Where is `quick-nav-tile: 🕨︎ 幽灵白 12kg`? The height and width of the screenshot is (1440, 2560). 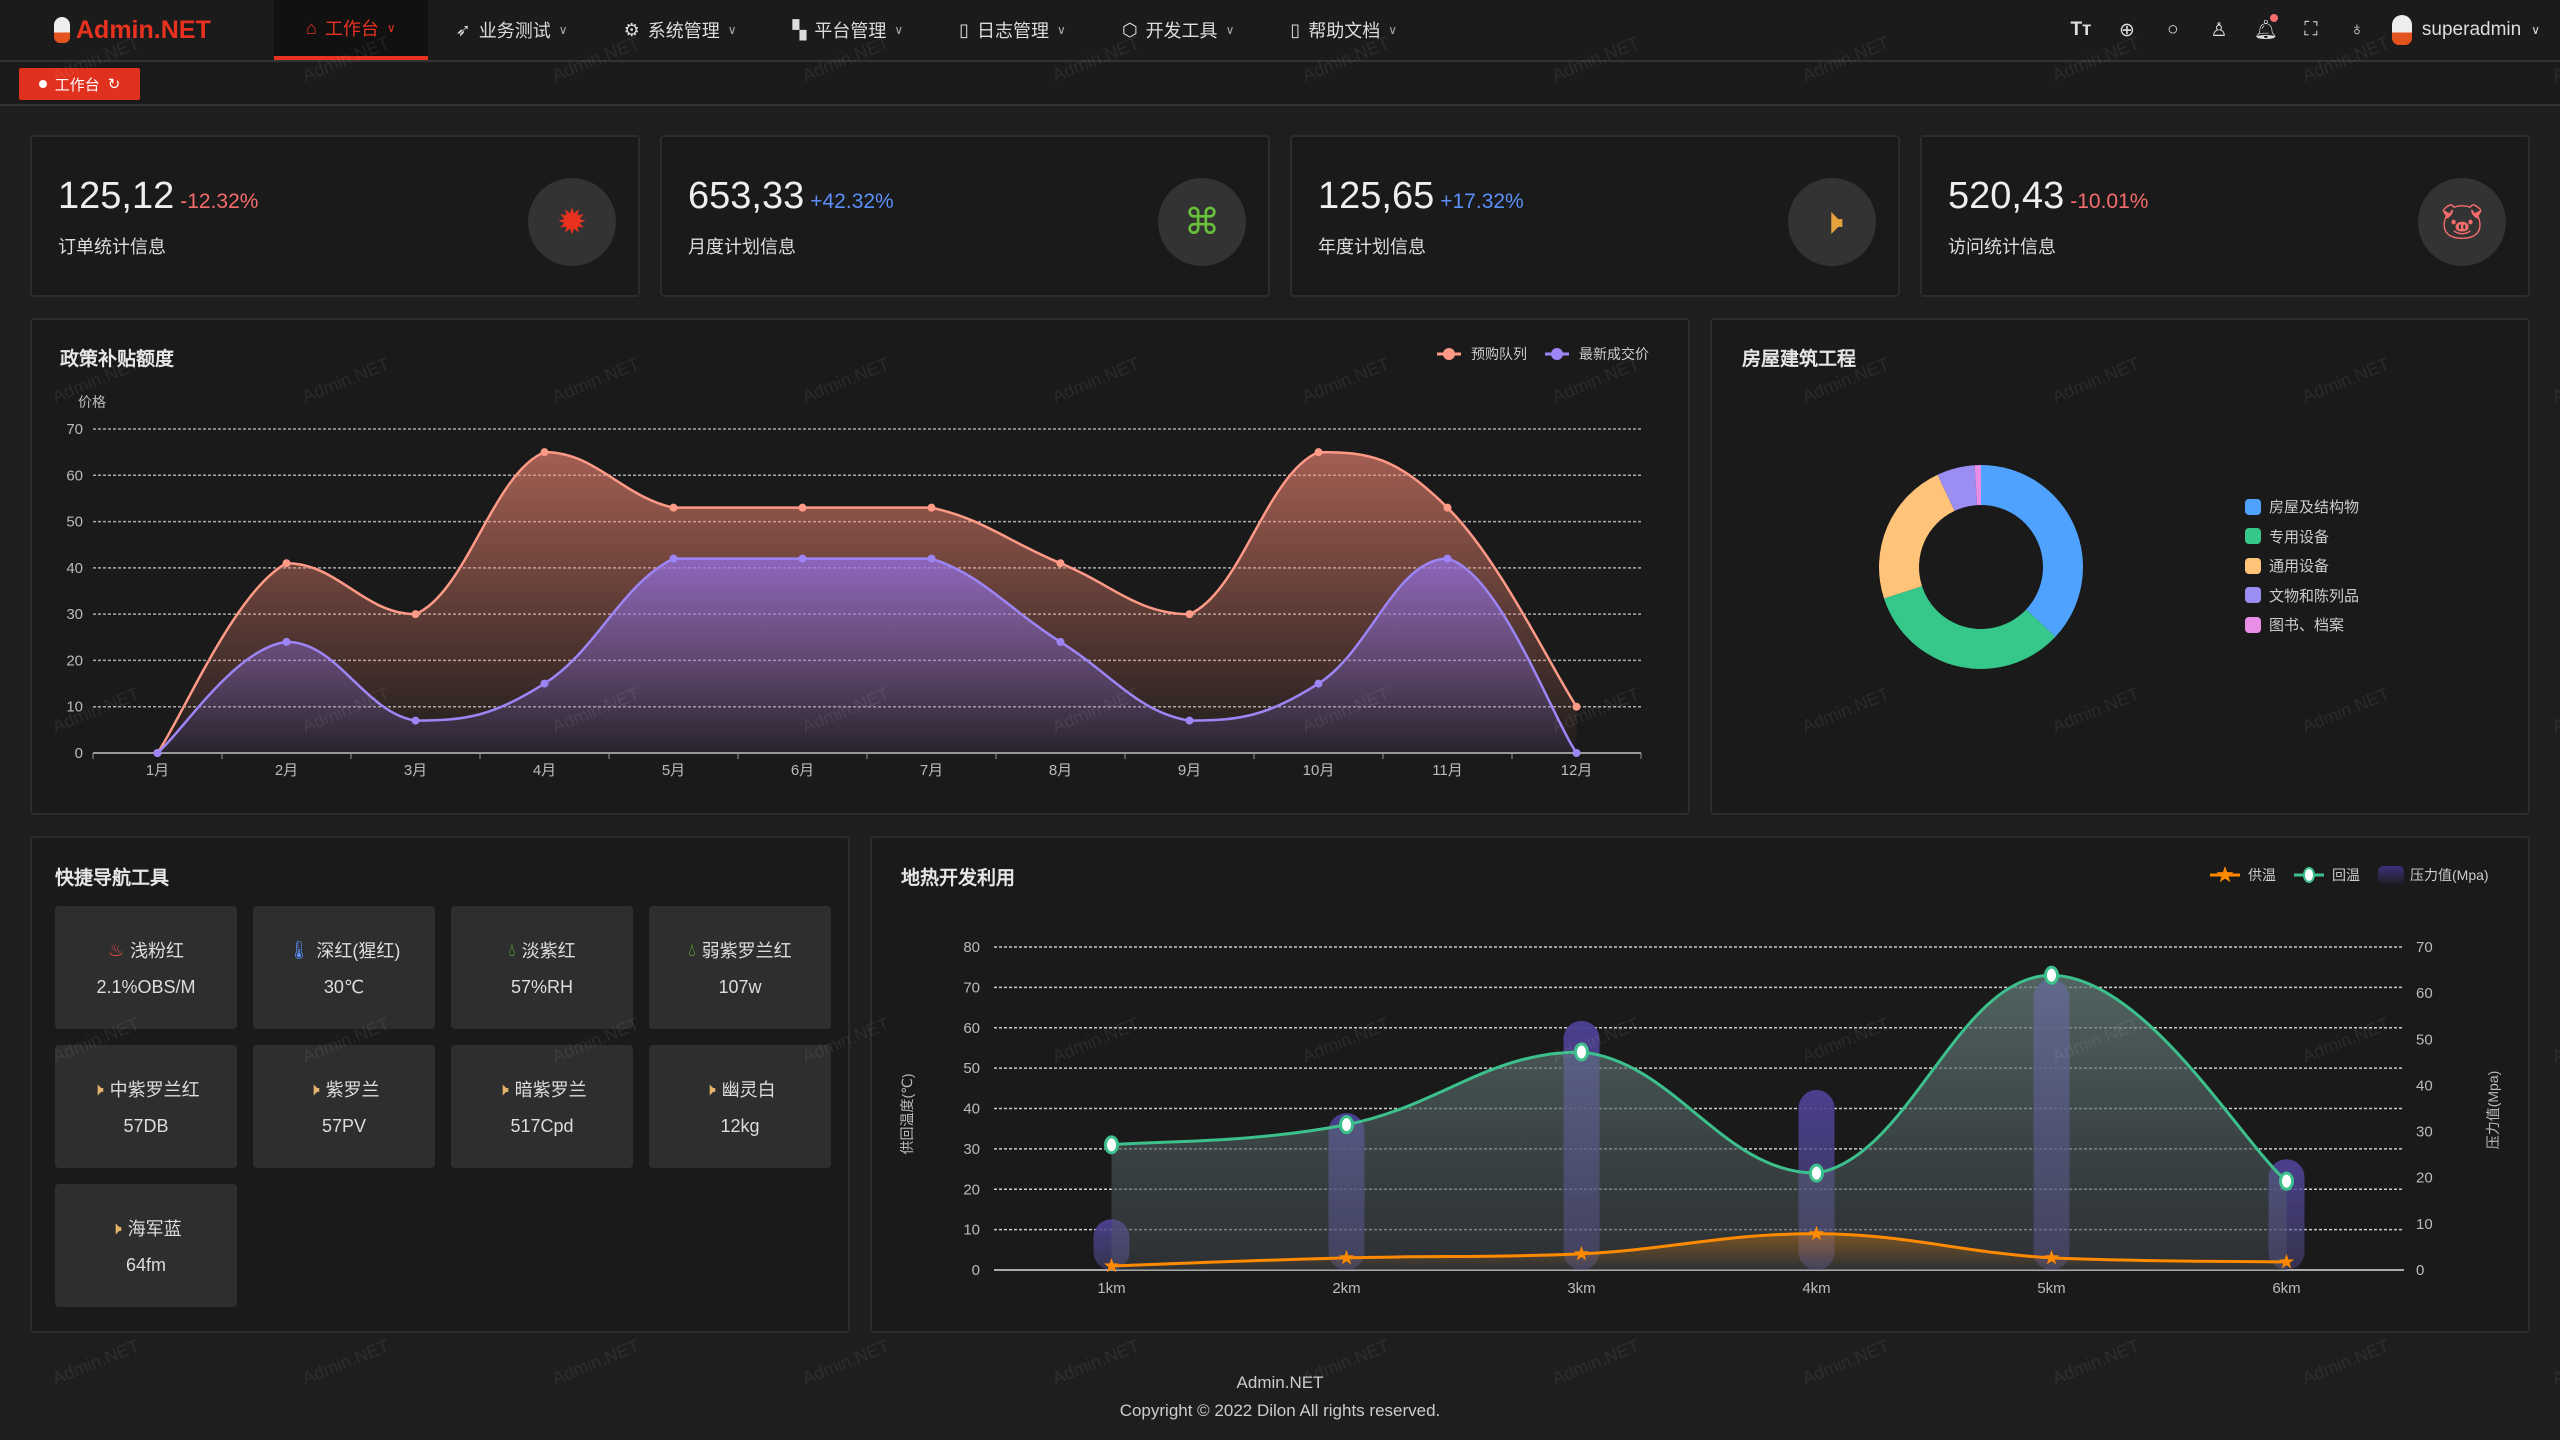
quick-nav-tile: 🕨︎ 幽灵白 12kg is located at coordinates (740, 1106).